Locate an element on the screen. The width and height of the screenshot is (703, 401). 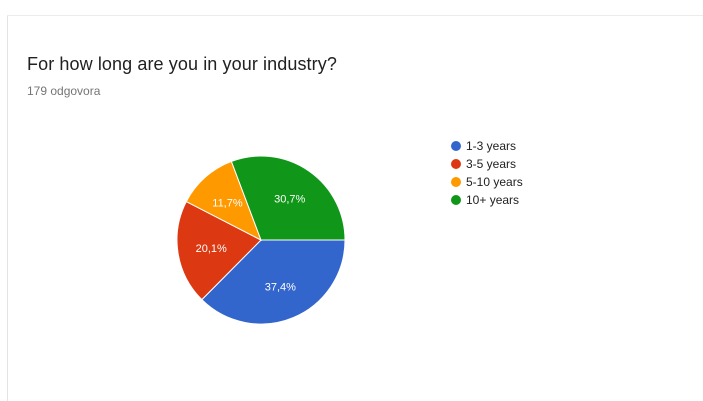
legend-label: 1-3 years is located at coordinates (491, 146).